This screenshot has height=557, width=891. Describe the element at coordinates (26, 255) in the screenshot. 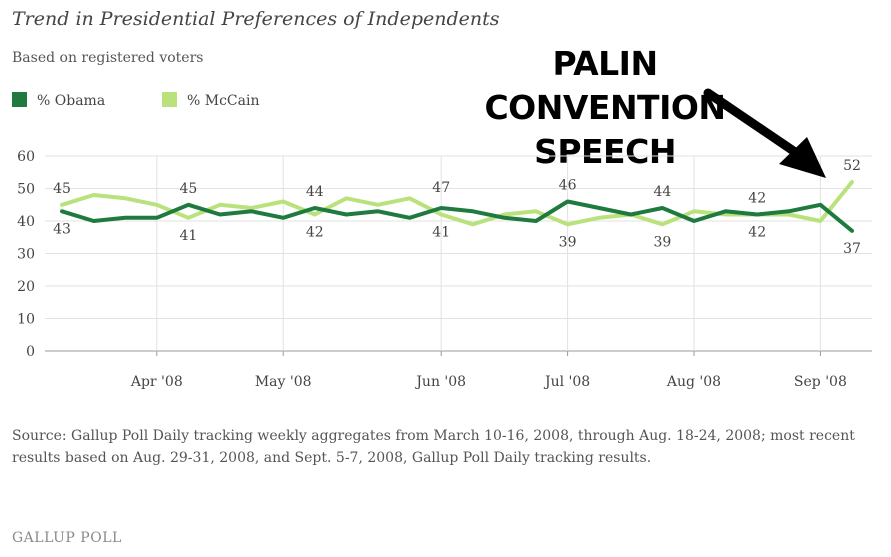

I see `y-tick-label: 30` at that location.